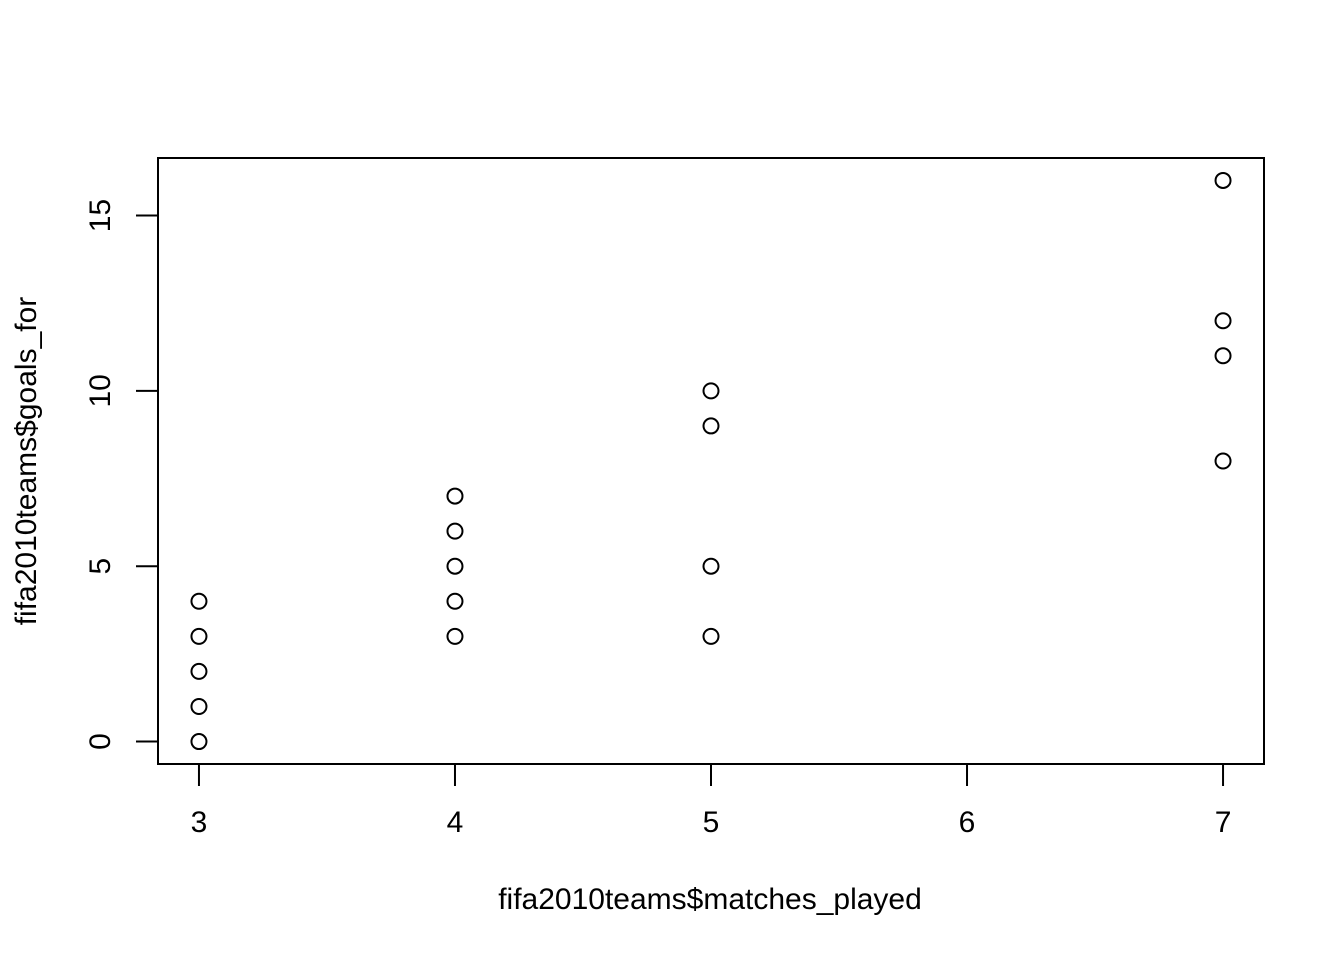 The height and width of the screenshot is (960, 1344). I want to click on x-tick-label: 7, so click(1223, 822).